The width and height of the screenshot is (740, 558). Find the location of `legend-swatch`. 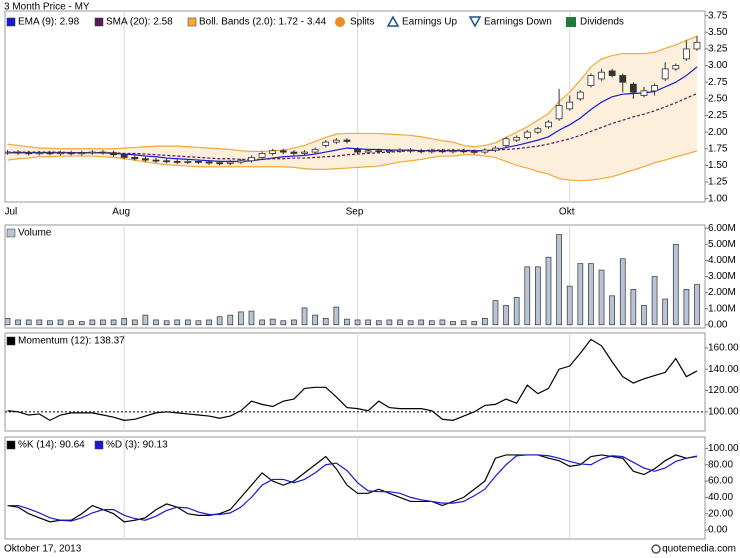

legend-swatch is located at coordinates (99, 445).